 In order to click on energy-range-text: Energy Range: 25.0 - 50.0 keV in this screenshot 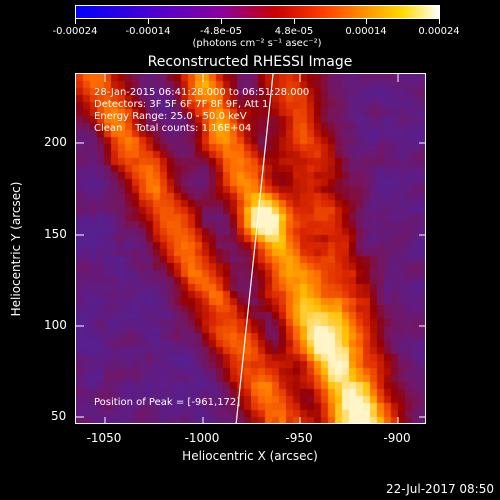, I will do `click(170, 116)`.